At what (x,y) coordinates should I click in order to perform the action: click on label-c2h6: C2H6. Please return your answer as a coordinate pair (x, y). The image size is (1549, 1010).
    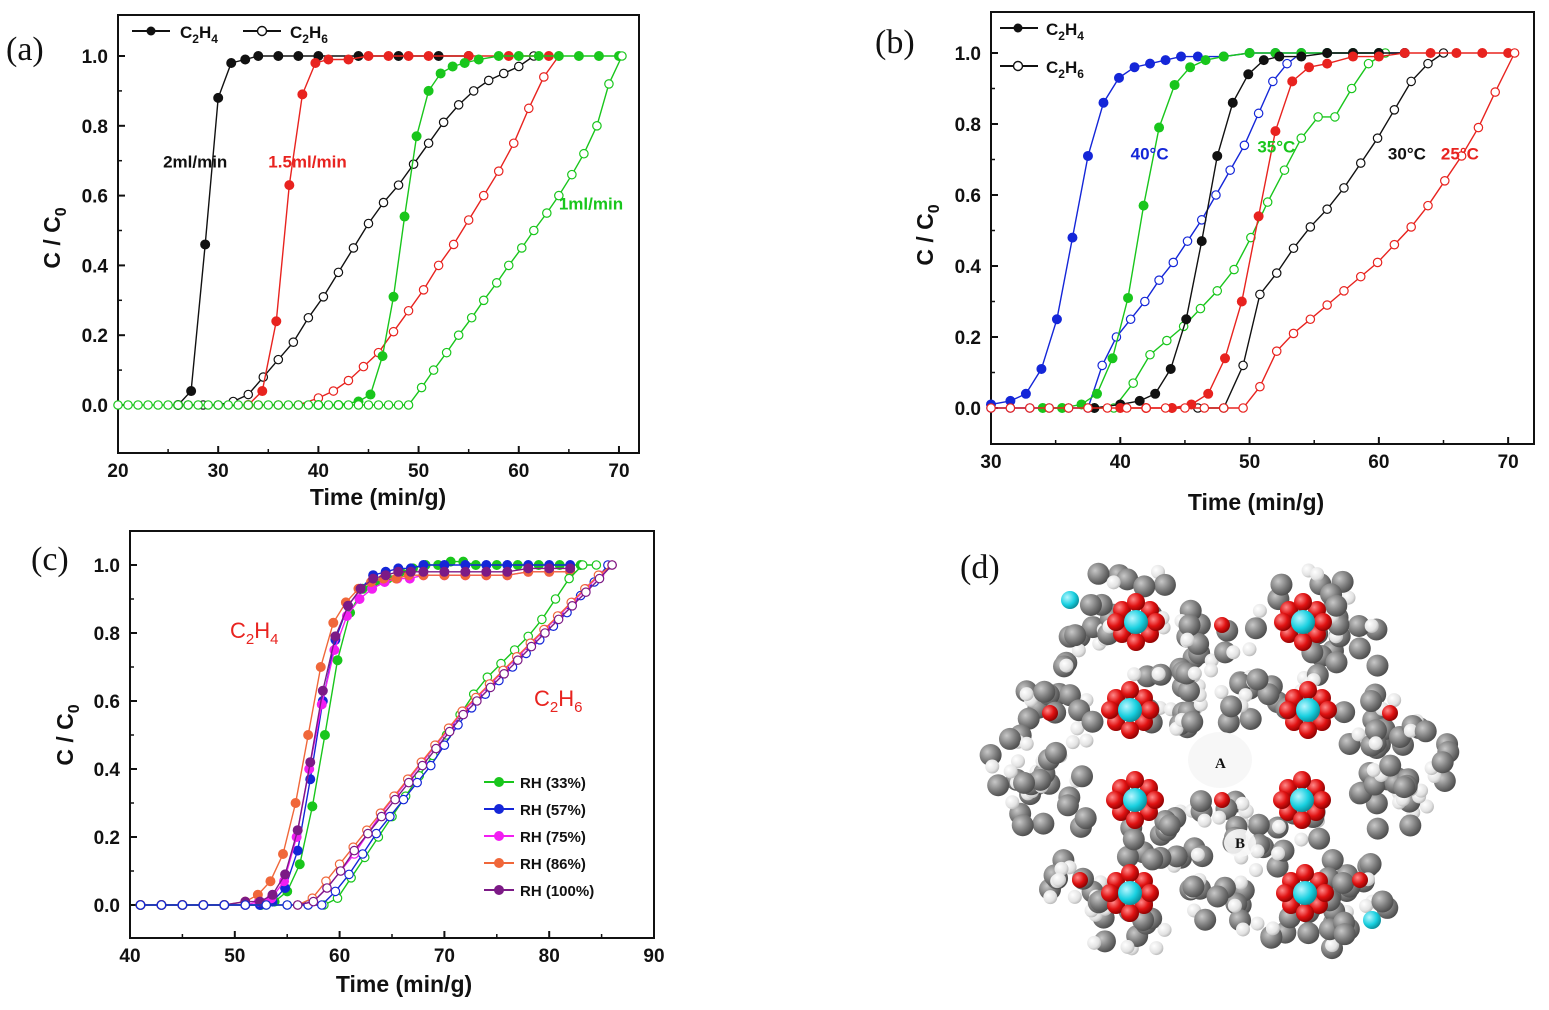
    Looking at the image, I should click on (558, 701).